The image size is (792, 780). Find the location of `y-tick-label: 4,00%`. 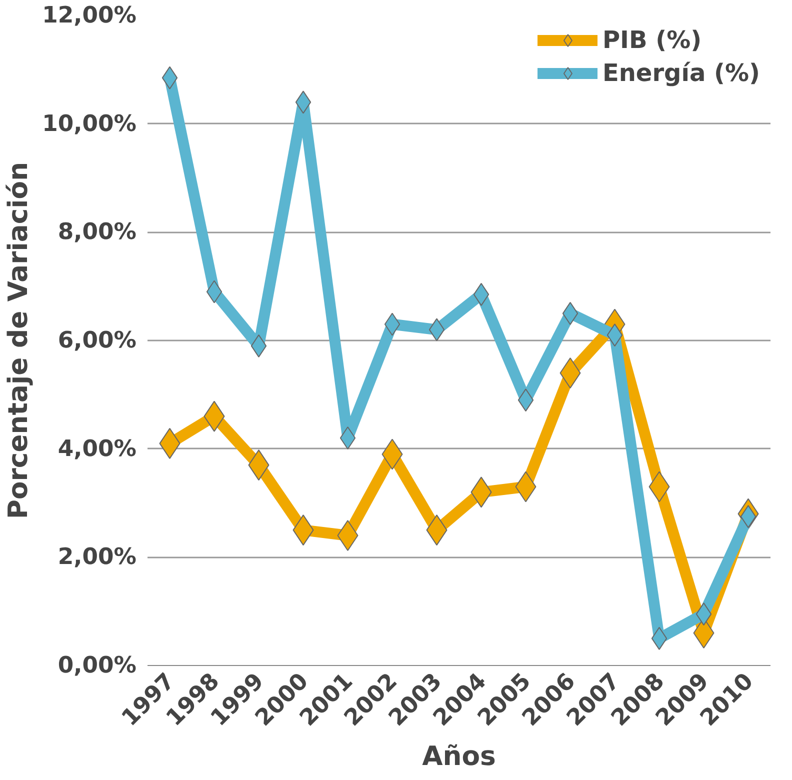

y-tick-label: 4,00% is located at coordinates (97, 449).